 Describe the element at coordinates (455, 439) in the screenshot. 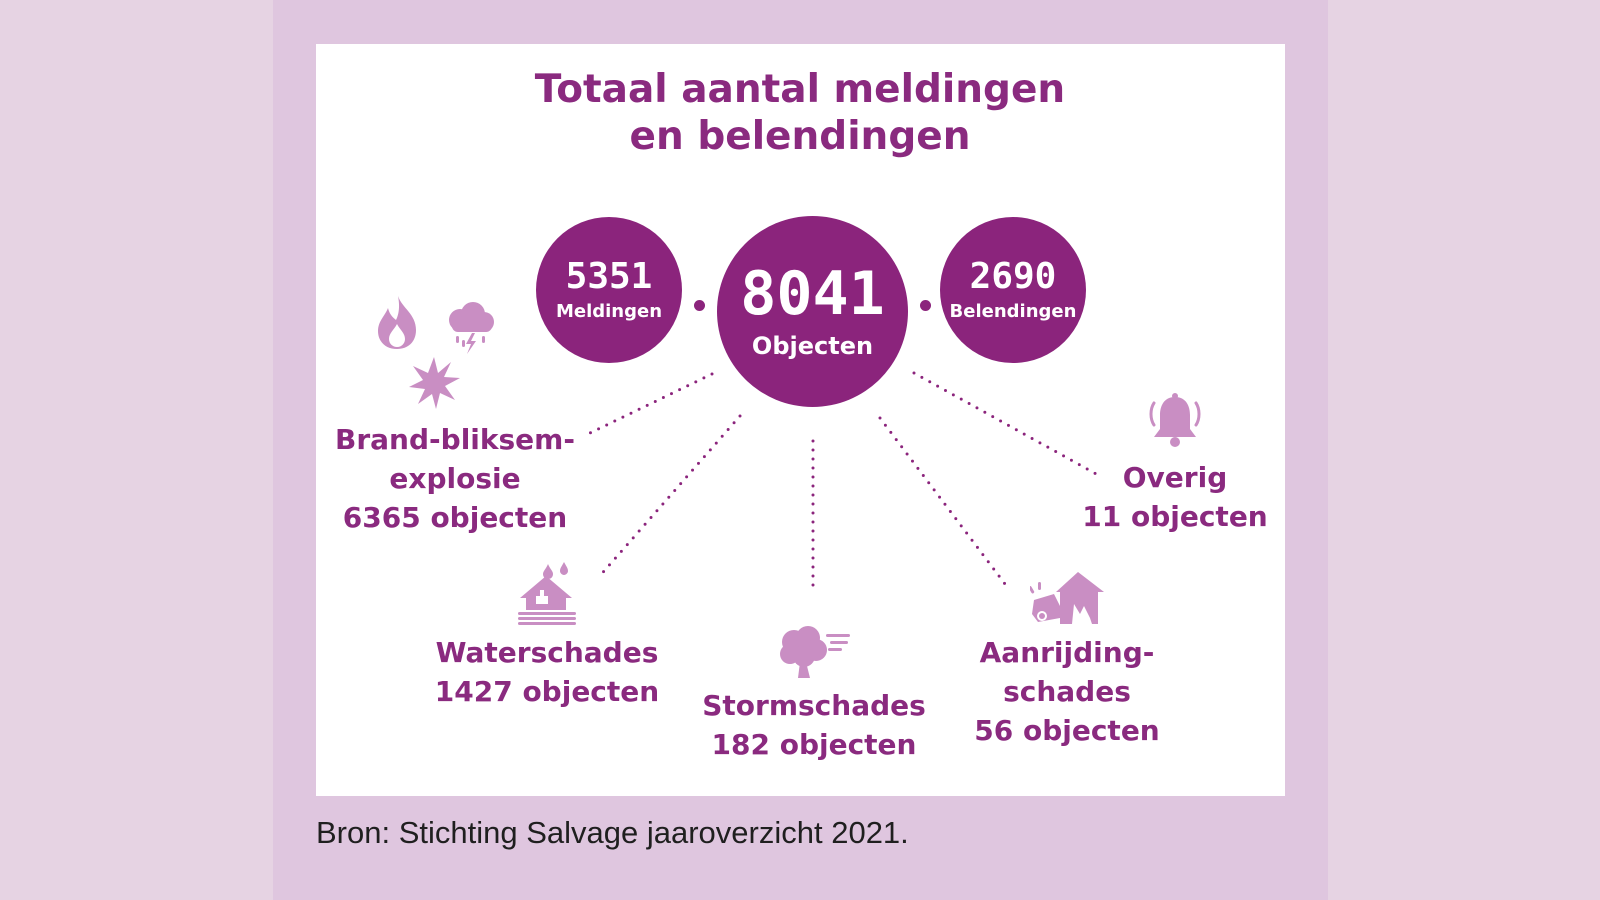

I see `category-brand-line-1: Brand-bliksem-` at that location.